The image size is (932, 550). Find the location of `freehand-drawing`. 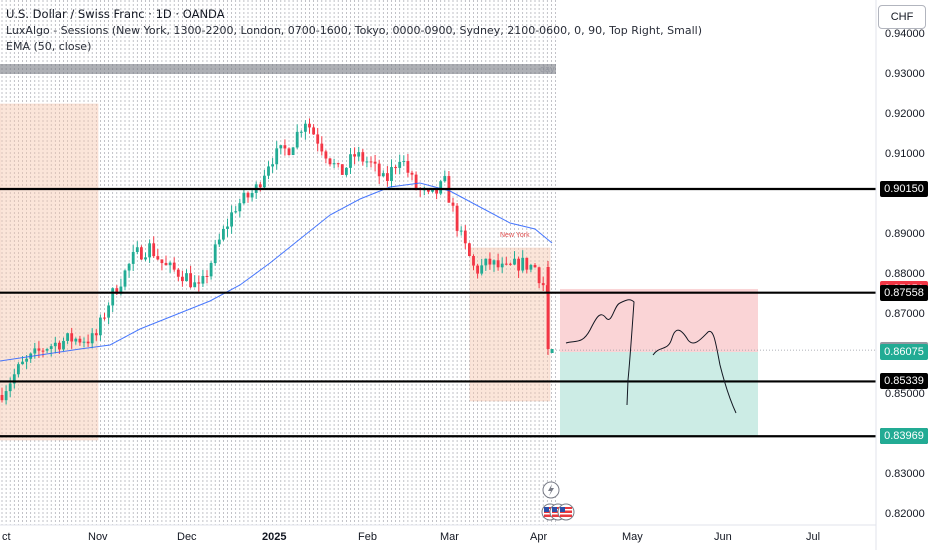

freehand-drawing is located at coordinates (651, 356).